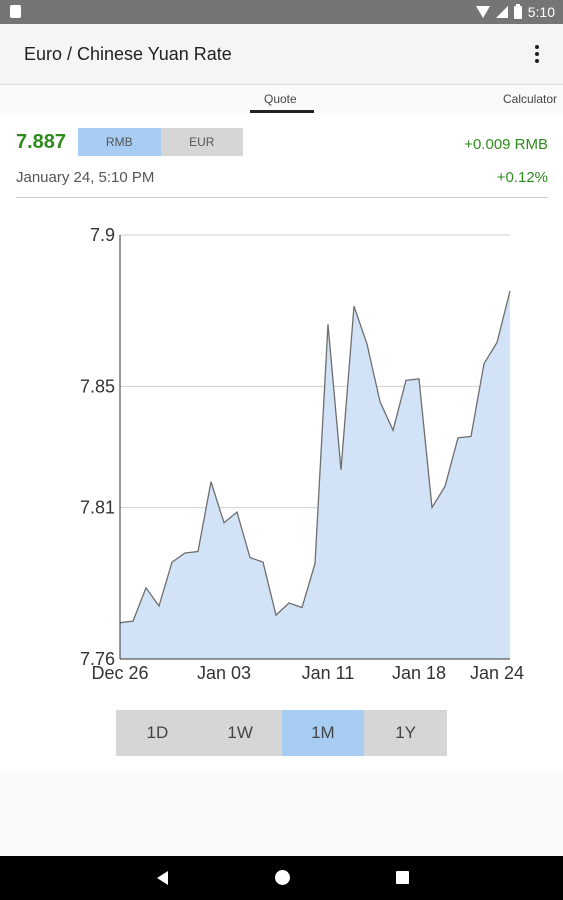 This screenshot has height=900, width=563. What do you see at coordinates (162, 878) in the screenshot?
I see `back-icon` at bounding box center [162, 878].